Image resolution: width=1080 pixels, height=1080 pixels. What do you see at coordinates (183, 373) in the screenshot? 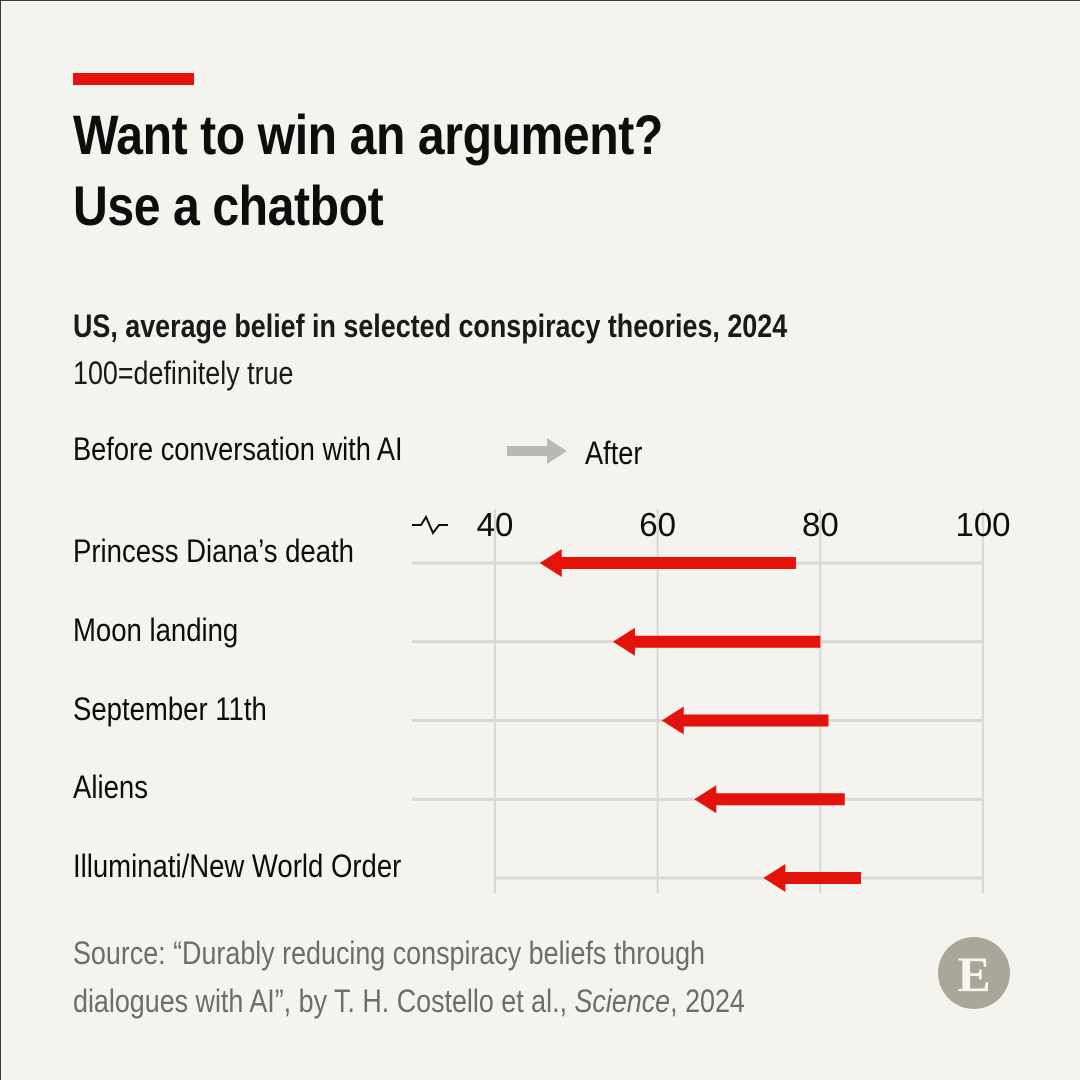
I see `unit-note: 100=definitely true` at bounding box center [183, 373].